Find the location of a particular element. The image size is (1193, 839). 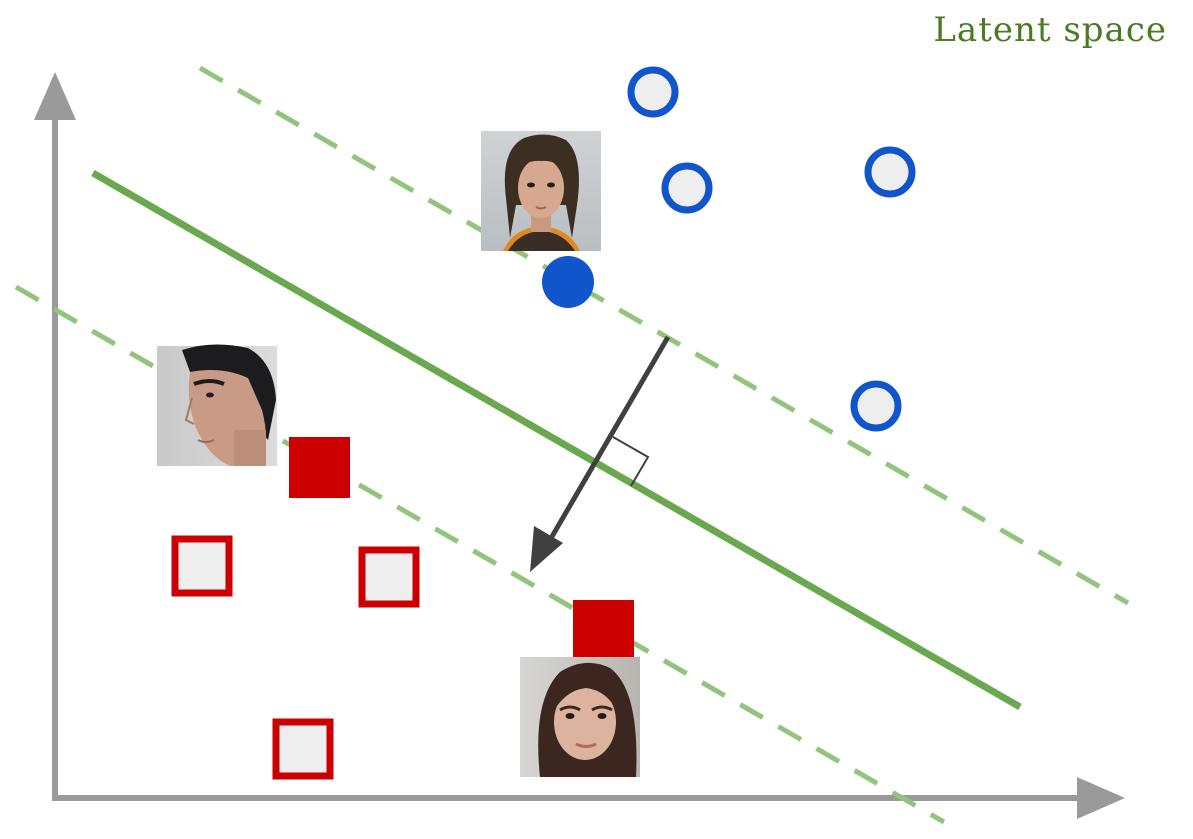

normal-vector-arrow is located at coordinates (600, 453).